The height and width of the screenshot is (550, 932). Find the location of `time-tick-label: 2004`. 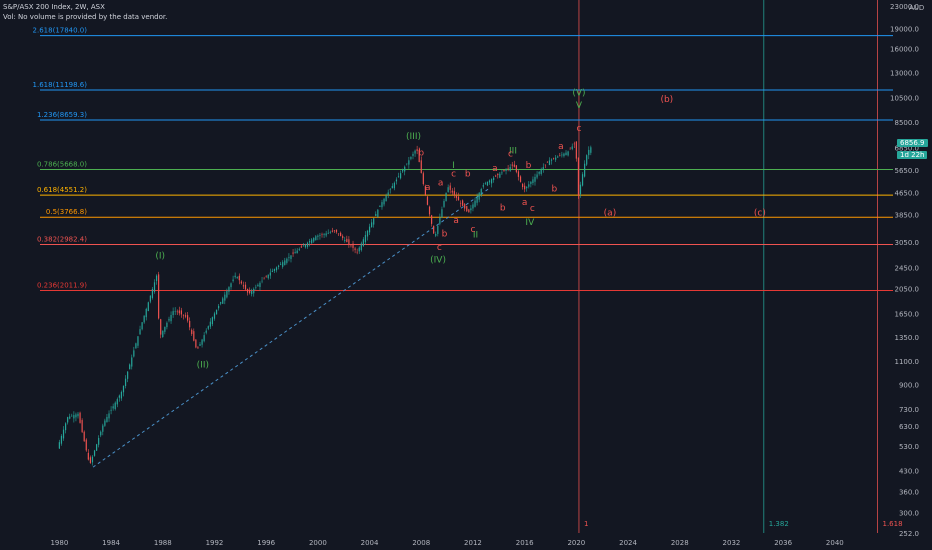

time-tick-label: 2004 is located at coordinates (370, 543).